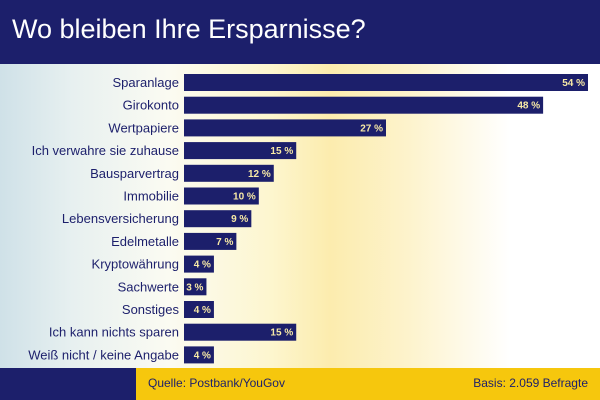 Image resolution: width=600 pixels, height=400 pixels. Describe the element at coordinates (146, 82) in the screenshot. I see `category-label: Sparanlage` at that location.